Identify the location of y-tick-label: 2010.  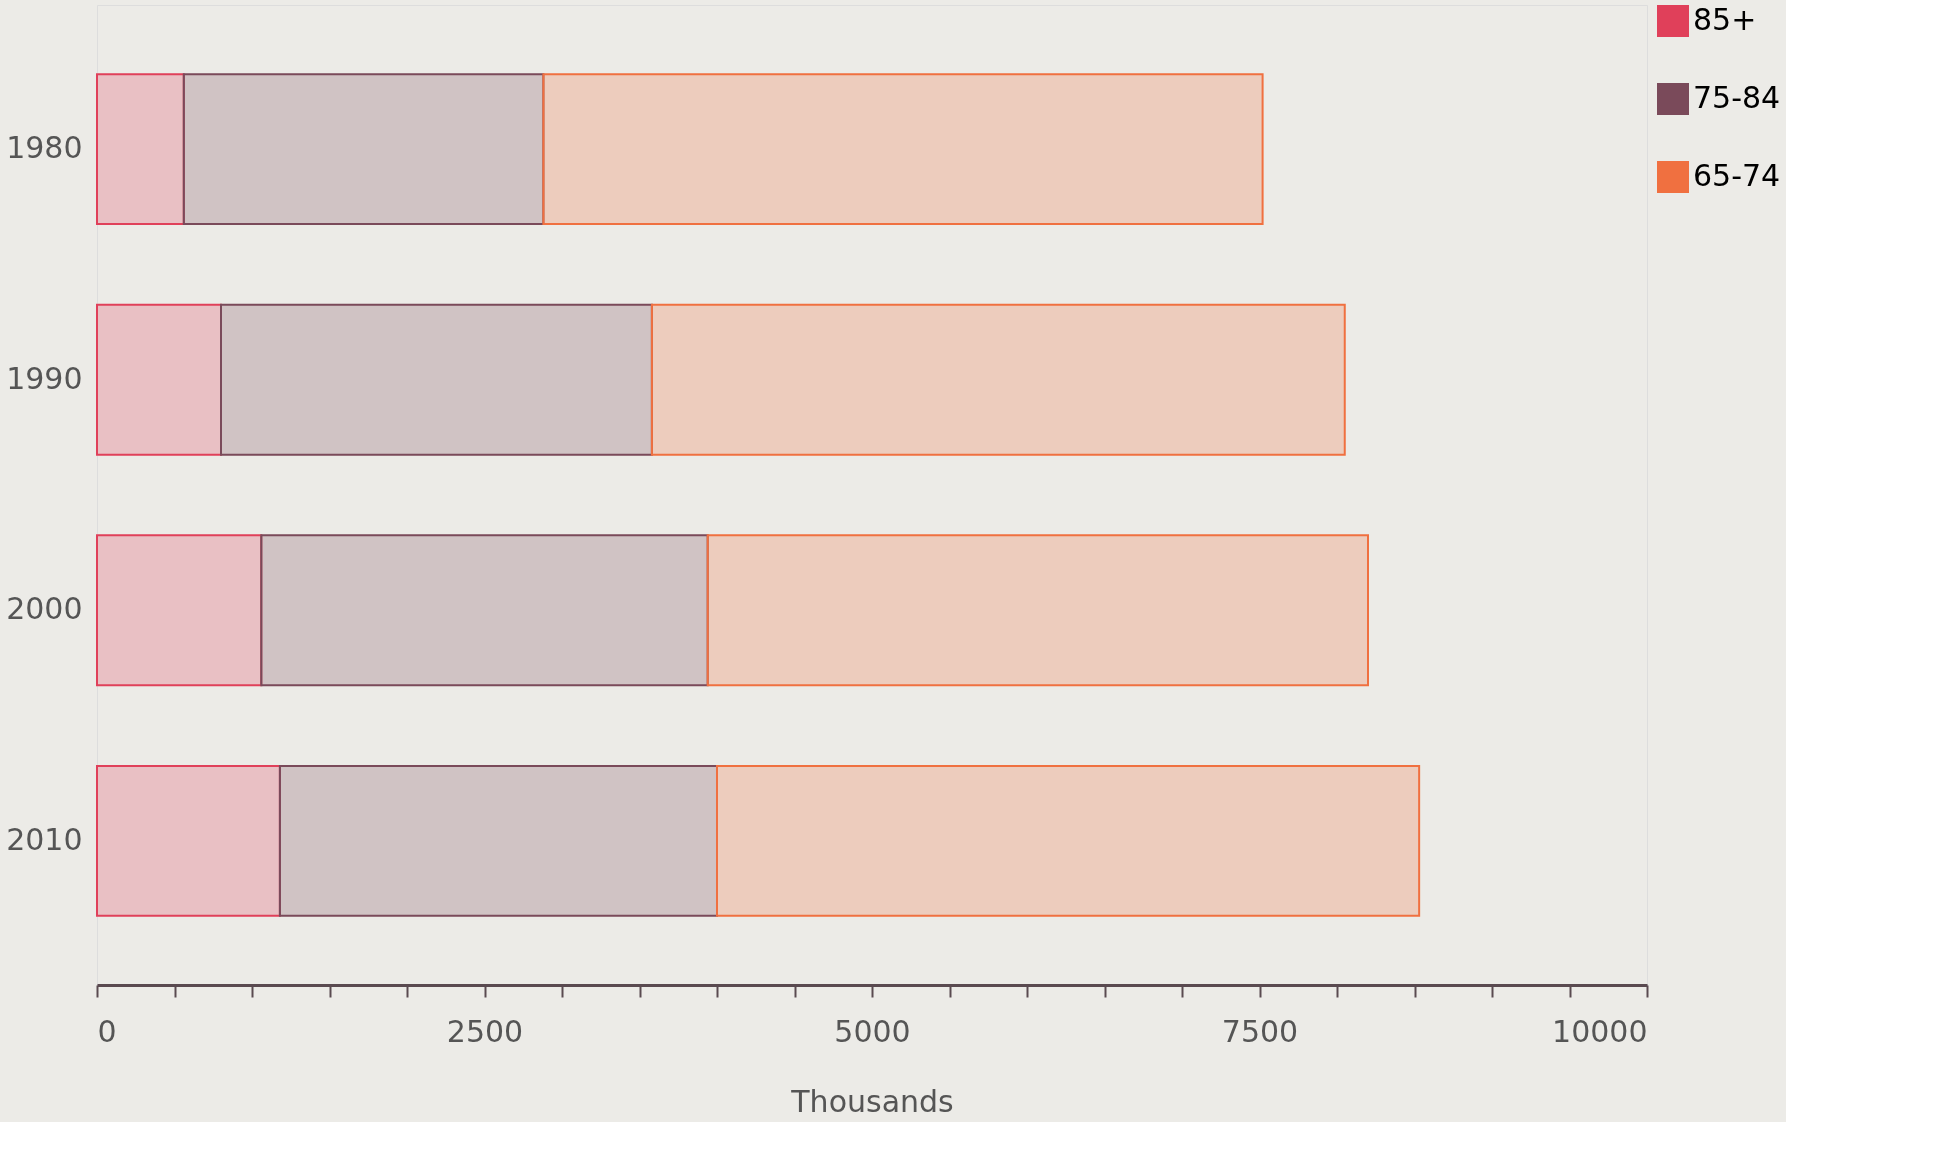
(44, 839).